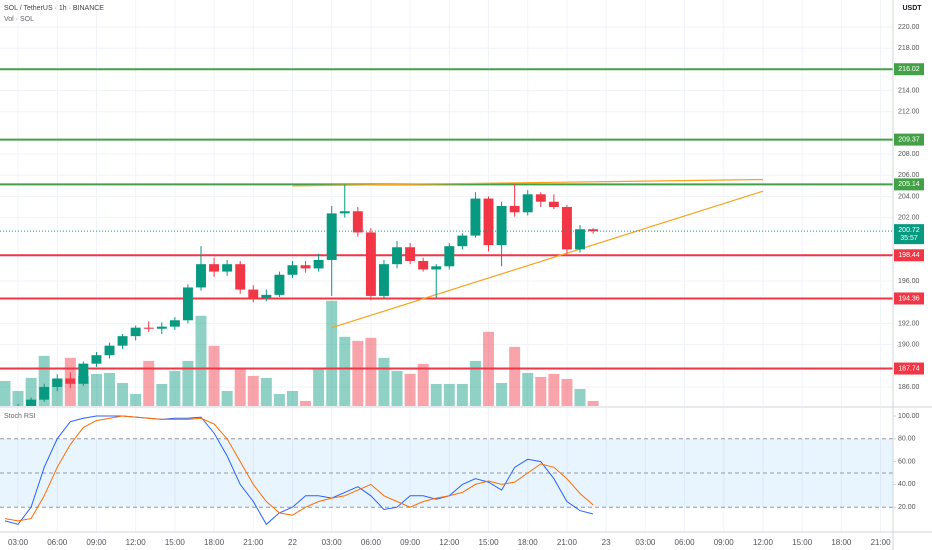  What do you see at coordinates (909, 230) in the screenshot?
I see `current-price-label: 200.72` at bounding box center [909, 230].